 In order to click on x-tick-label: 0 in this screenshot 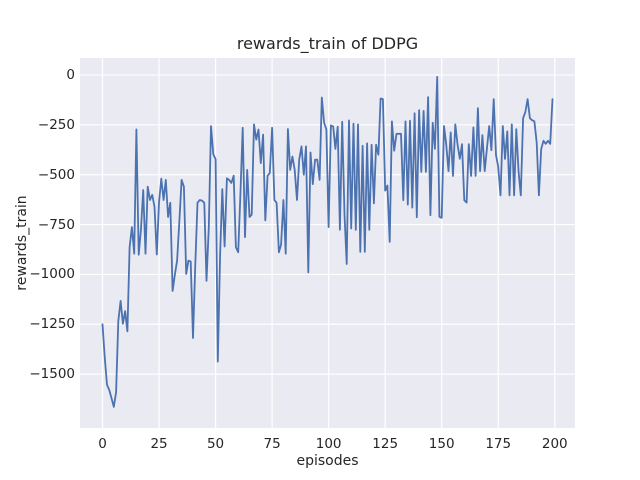, I will do `click(102, 444)`.